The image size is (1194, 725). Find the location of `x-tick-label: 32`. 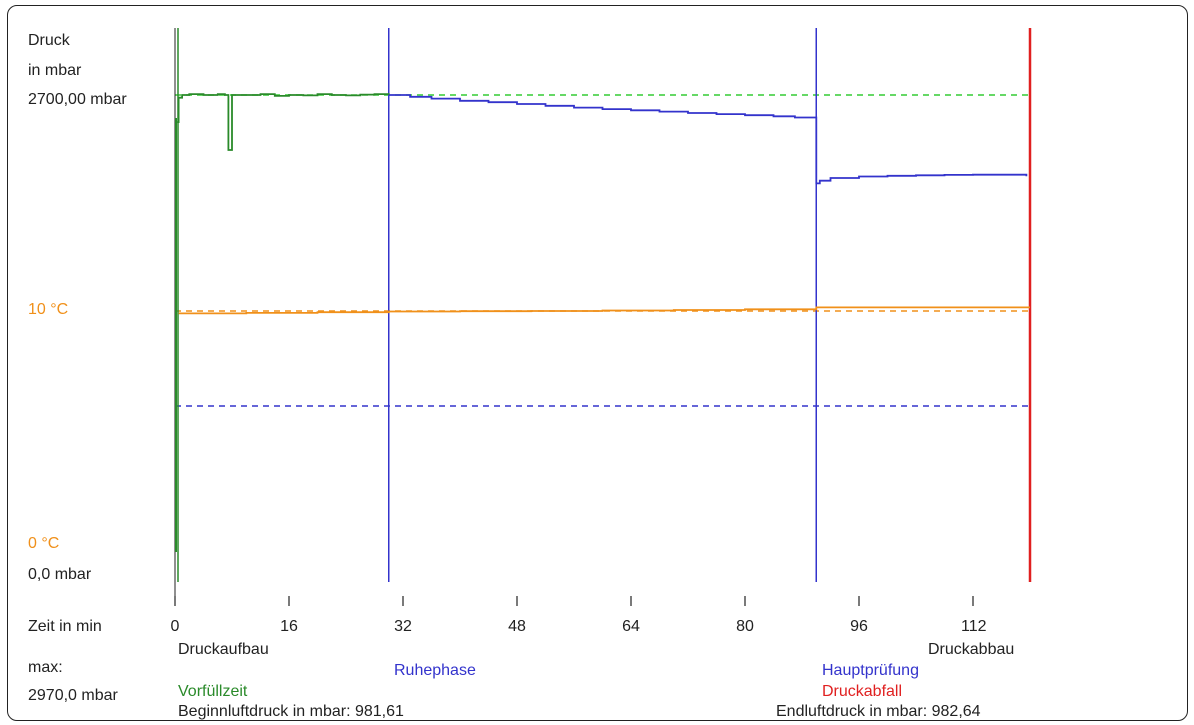

x-tick-label: 32 is located at coordinates (403, 626).